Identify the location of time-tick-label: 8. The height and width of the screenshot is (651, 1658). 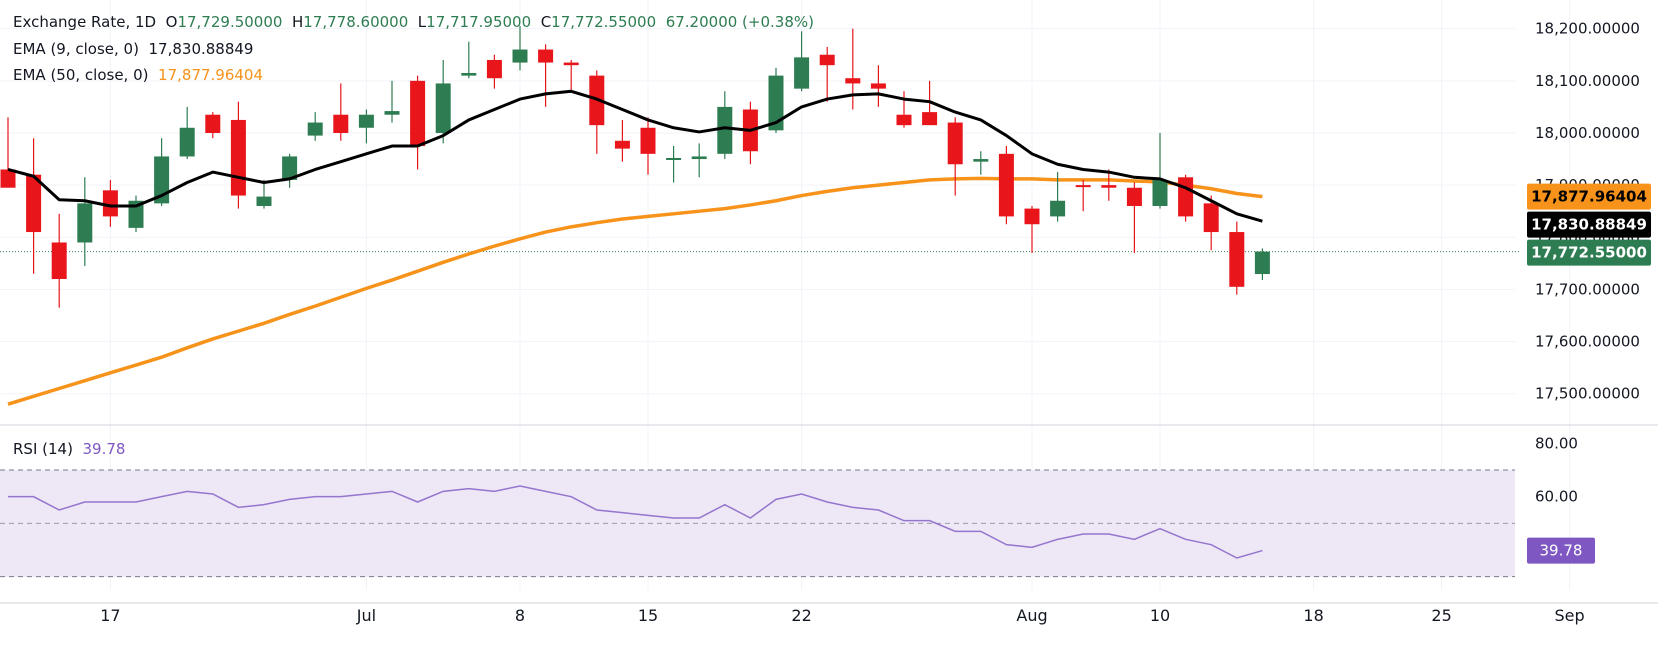
(520, 615).